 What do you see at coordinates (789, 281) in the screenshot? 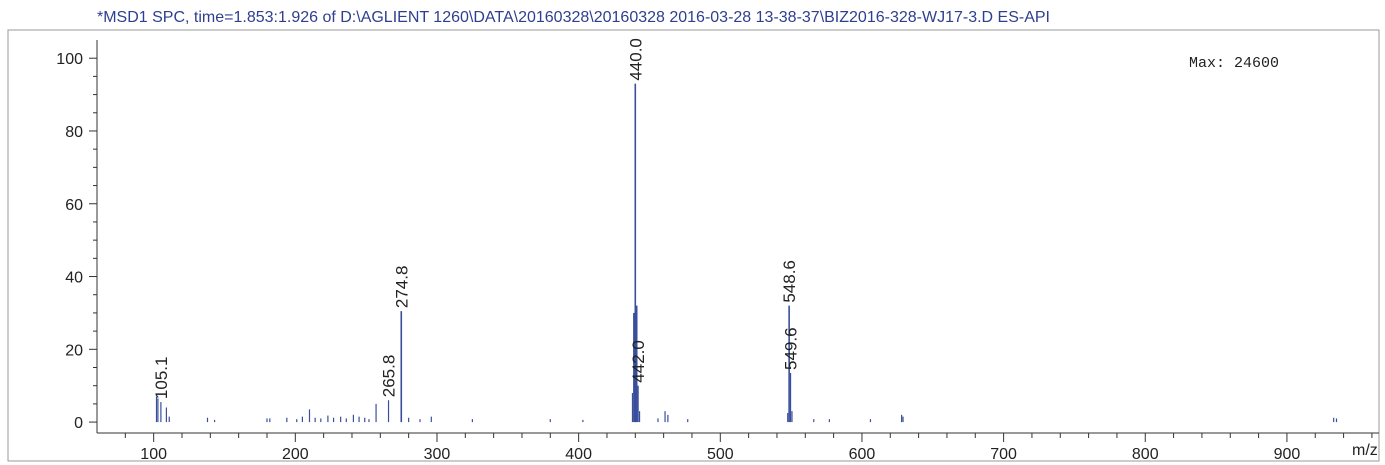
I see `peak-label: 548.6` at bounding box center [789, 281].